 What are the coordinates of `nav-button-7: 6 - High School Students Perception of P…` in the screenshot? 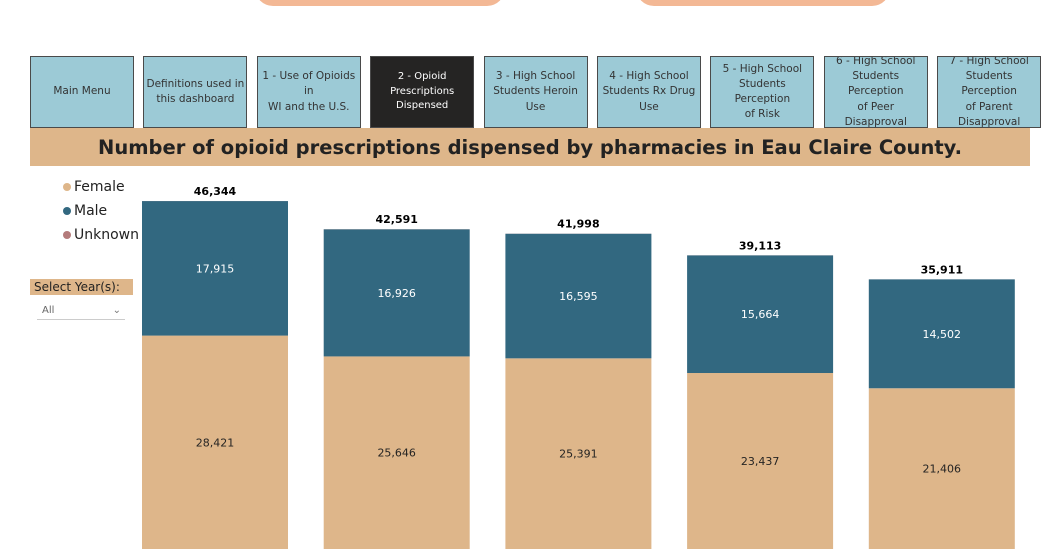 It's located at (875, 92).